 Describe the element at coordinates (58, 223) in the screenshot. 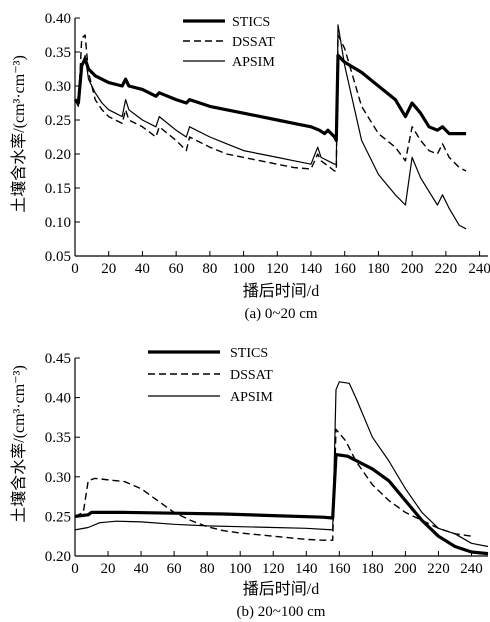

I see `panel-a-y-tick-label: 0.10` at that location.